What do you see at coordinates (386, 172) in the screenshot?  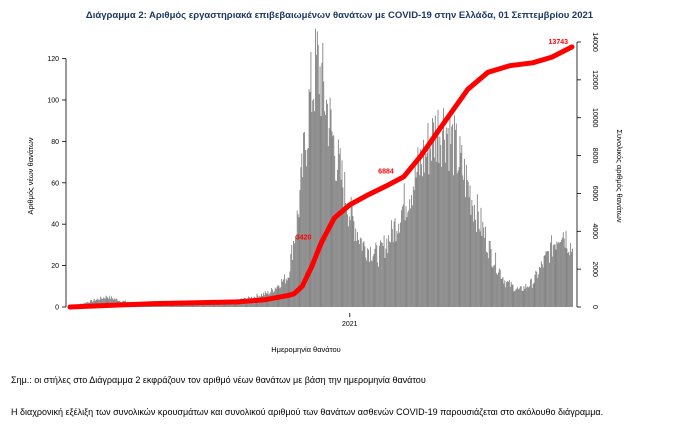 I see `cumulative-annotation: 6884` at bounding box center [386, 172].